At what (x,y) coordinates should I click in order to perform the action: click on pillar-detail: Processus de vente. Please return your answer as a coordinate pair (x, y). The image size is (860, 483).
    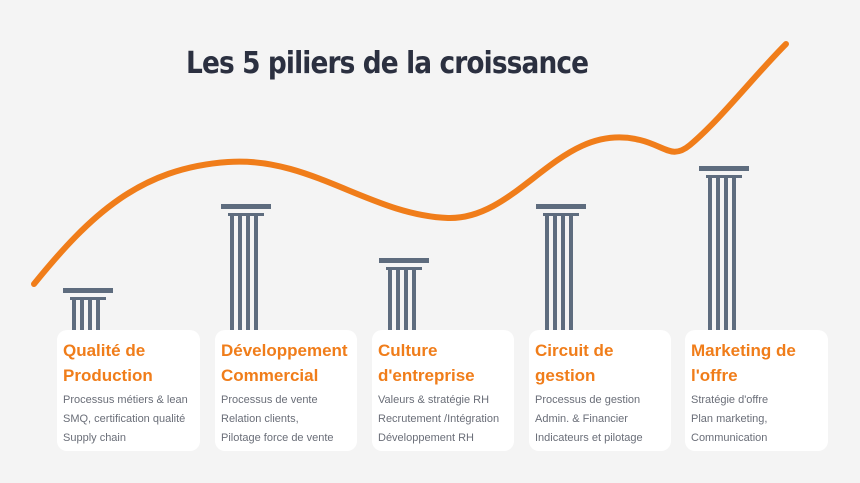
    Looking at the image, I should click on (269, 400).